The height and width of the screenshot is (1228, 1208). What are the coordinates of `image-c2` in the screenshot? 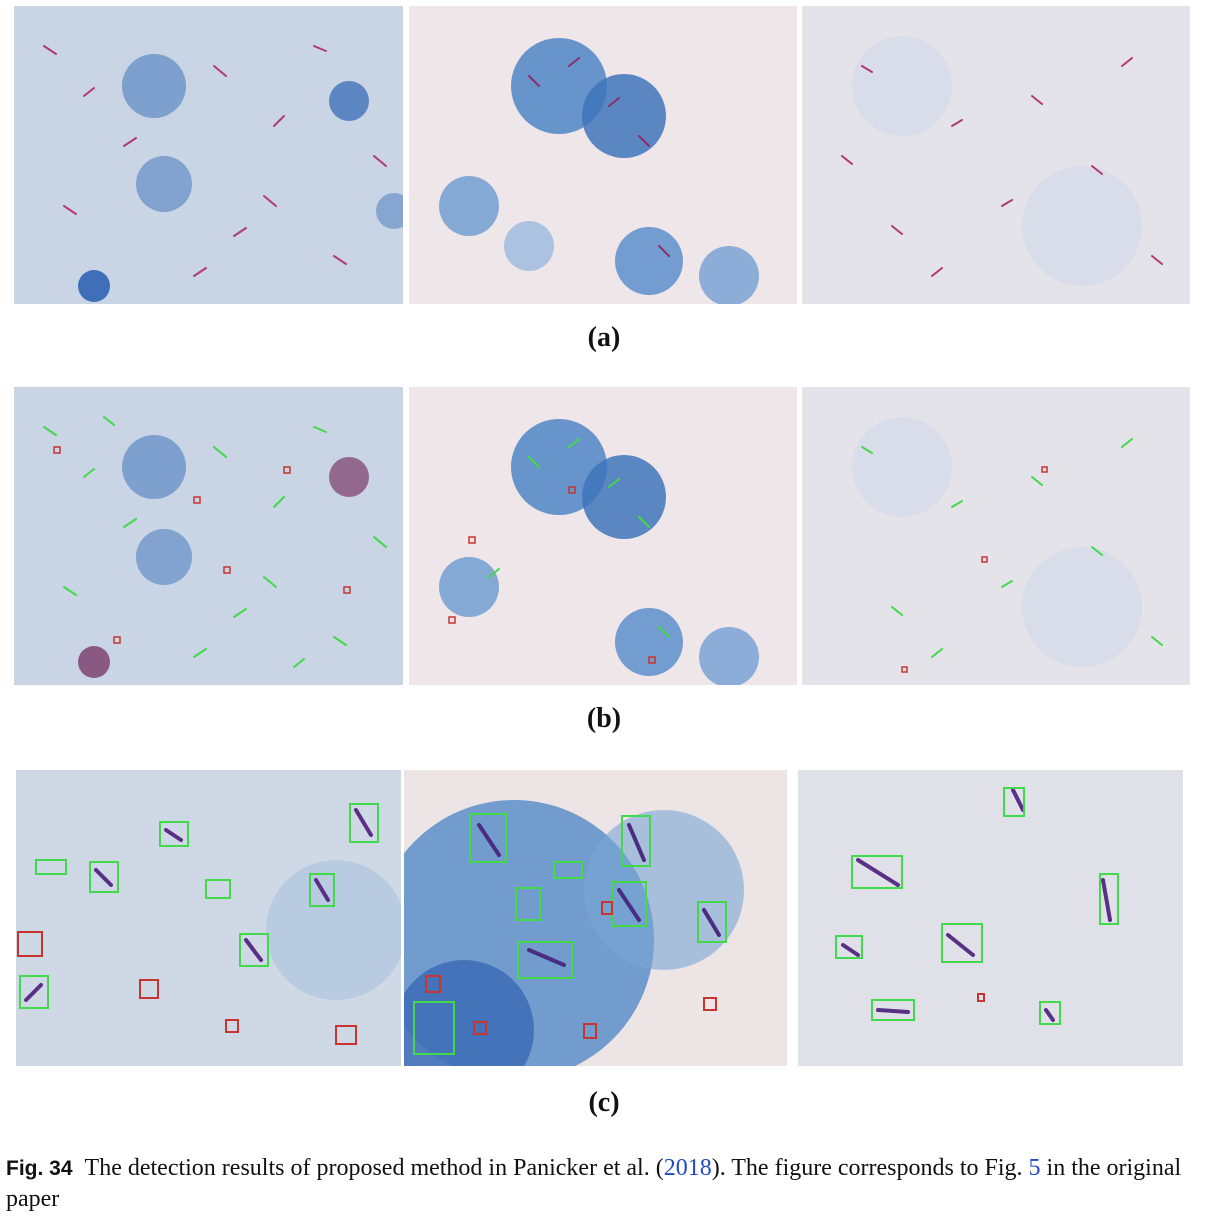 It's located at (595, 918).